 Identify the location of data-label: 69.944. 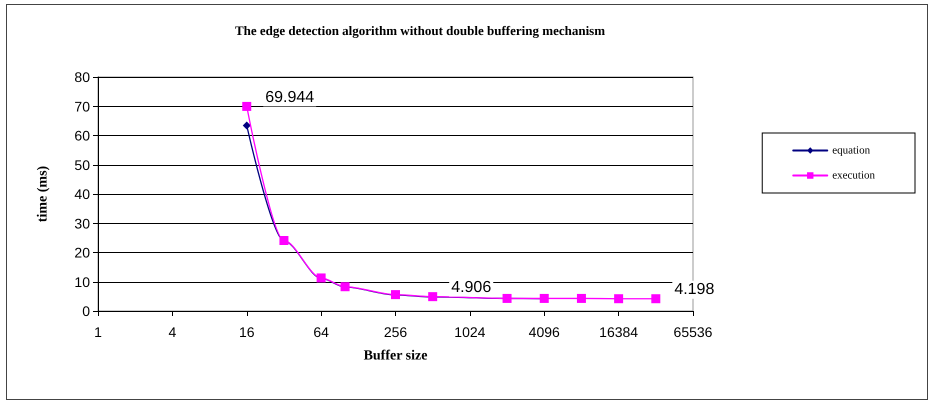
(289, 97).